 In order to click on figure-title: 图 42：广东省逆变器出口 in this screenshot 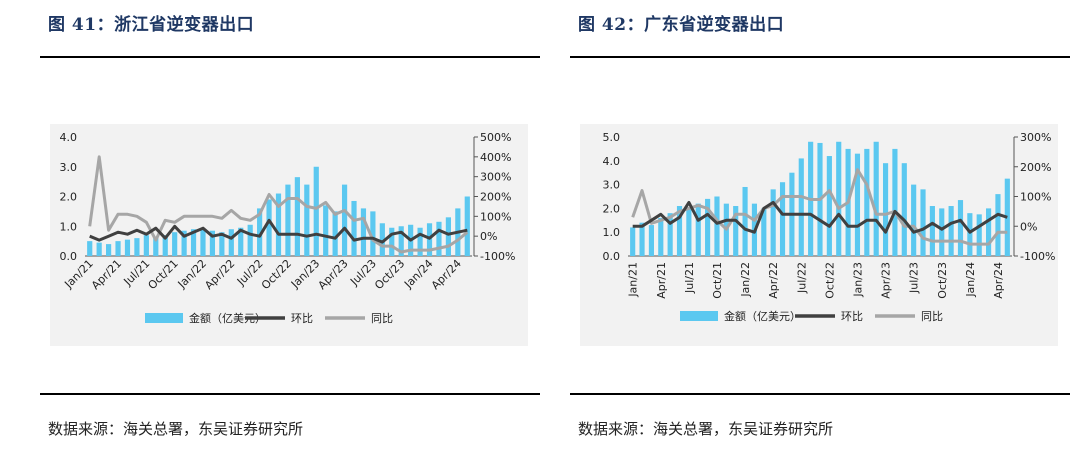, I will do `click(681, 25)`.